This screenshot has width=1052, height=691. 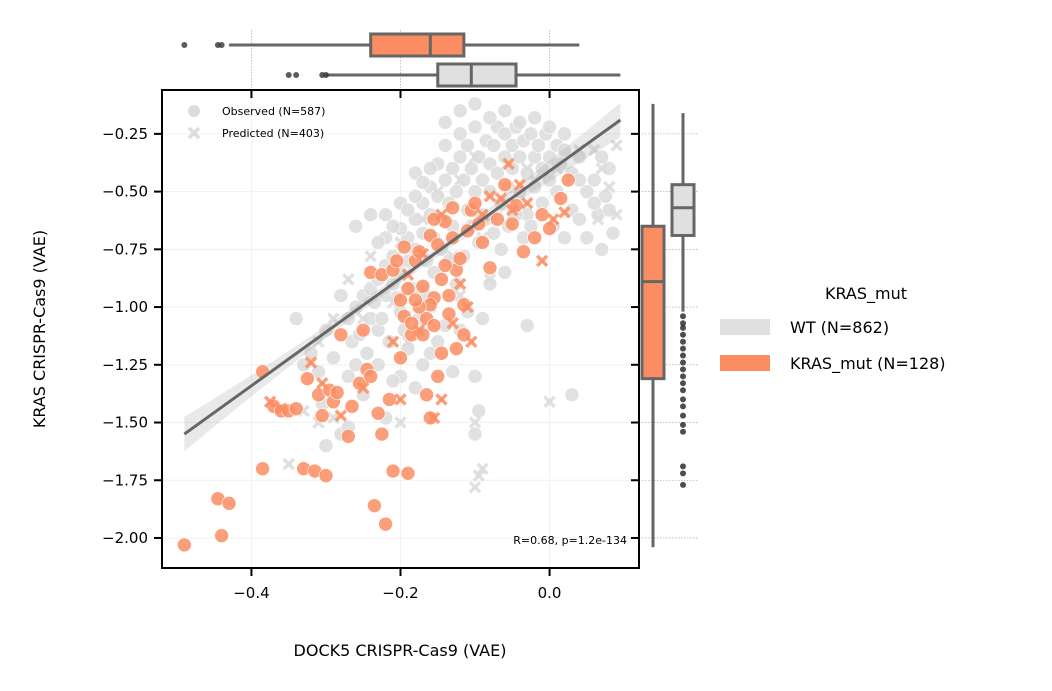 I want to click on group-legend: KRAS_mut WT (N=862) KRAS_mut (N=128), so click(x=833, y=329).